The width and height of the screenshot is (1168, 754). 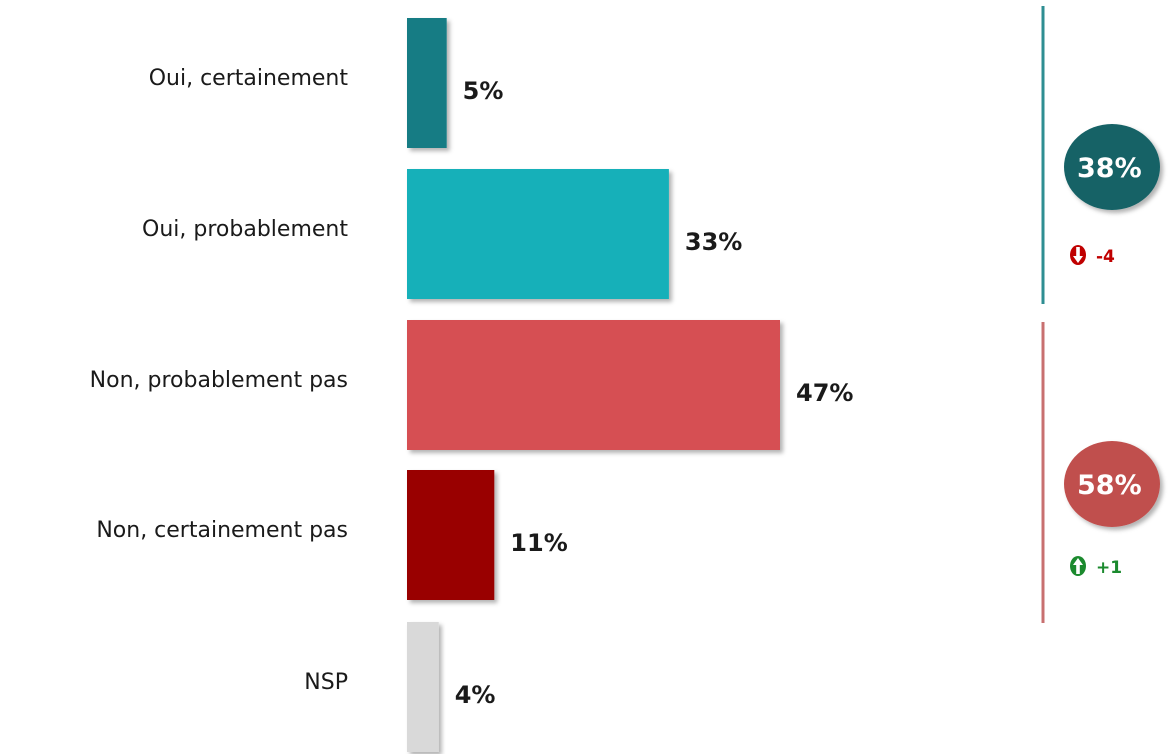 What do you see at coordinates (249, 78) in the screenshot?
I see `category-label: Oui, certainement` at bounding box center [249, 78].